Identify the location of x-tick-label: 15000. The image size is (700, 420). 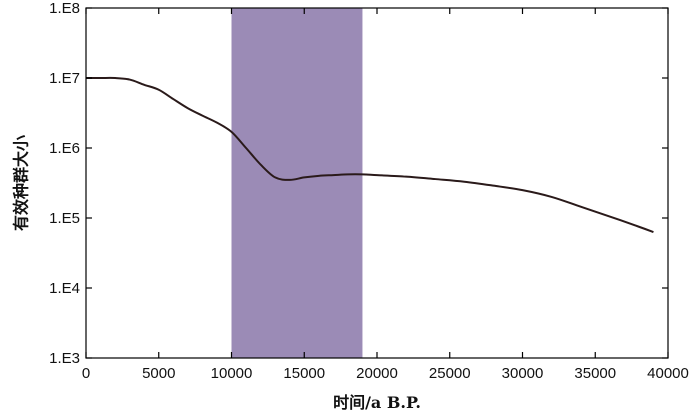
(304, 373).